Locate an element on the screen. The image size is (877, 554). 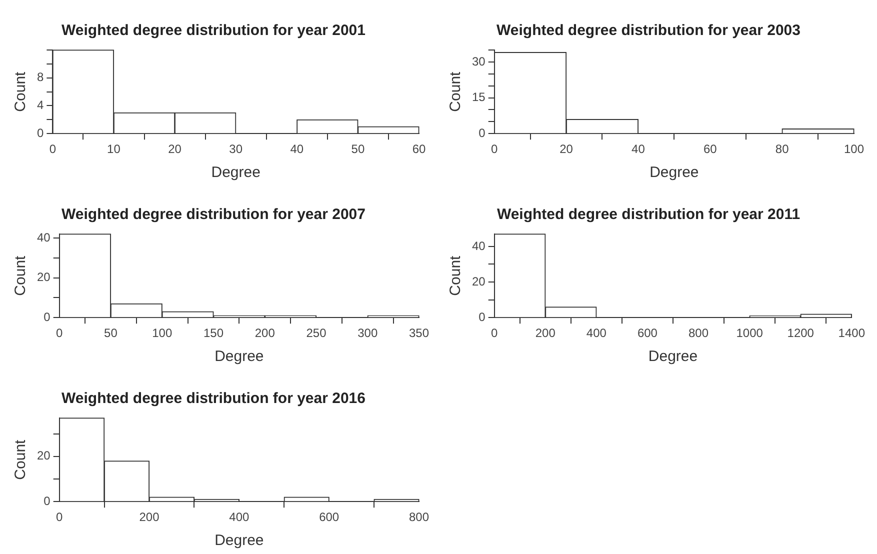
y-tick-label: 4 is located at coordinates (40, 105).